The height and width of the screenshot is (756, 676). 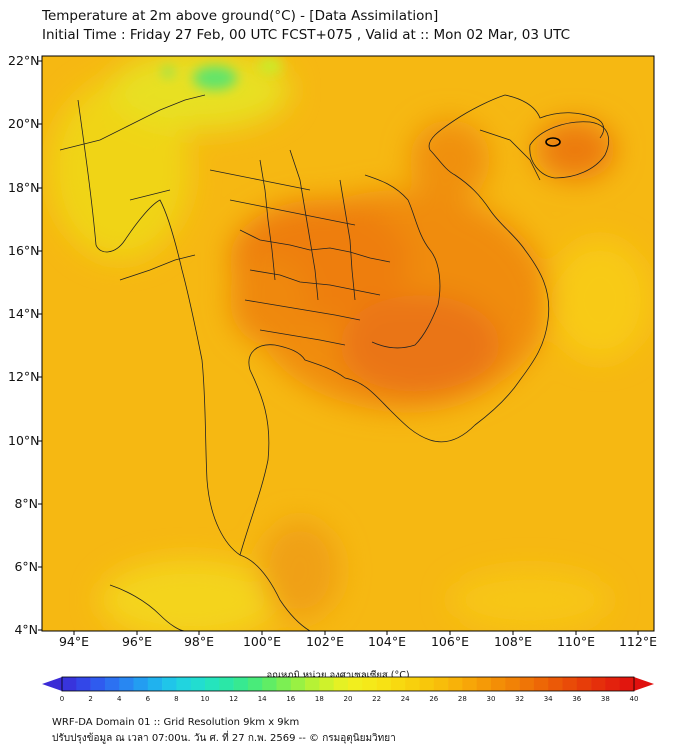 I want to click on colorbar, so click(x=348, y=684).